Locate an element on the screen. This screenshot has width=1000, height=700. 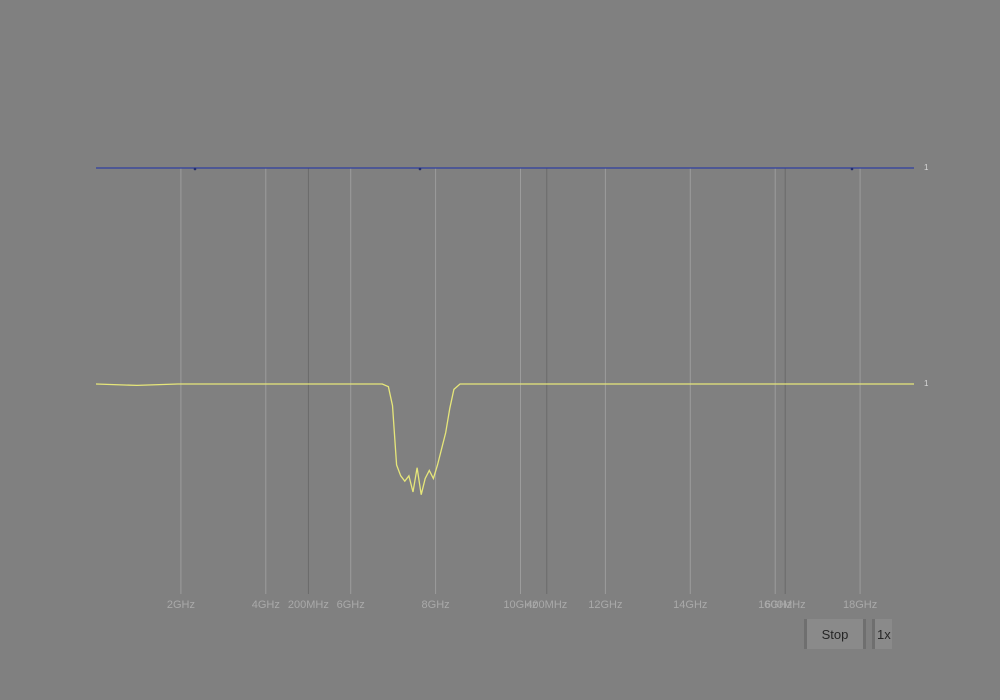
speed-button-label: 1x is located at coordinates (884, 634).